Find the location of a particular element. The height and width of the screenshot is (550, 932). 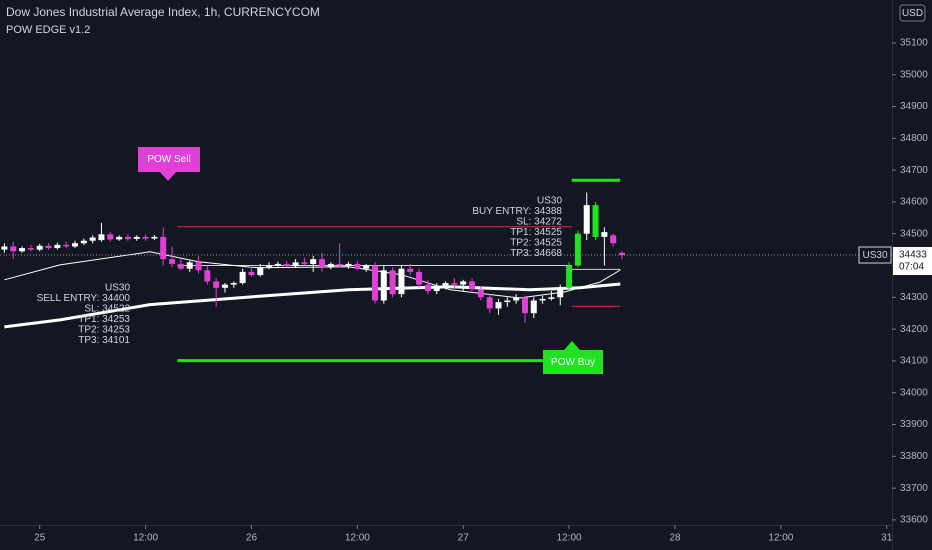

y-tick-label: 34200 is located at coordinates (914, 329).